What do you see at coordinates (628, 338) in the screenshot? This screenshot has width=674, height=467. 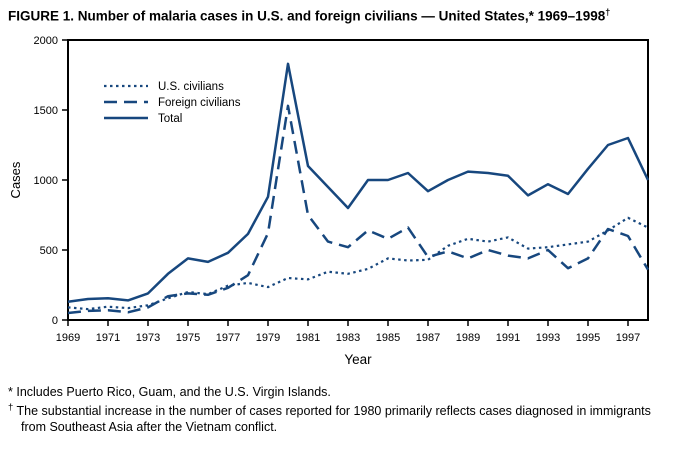 I see `x-tick-label: 1997` at bounding box center [628, 338].